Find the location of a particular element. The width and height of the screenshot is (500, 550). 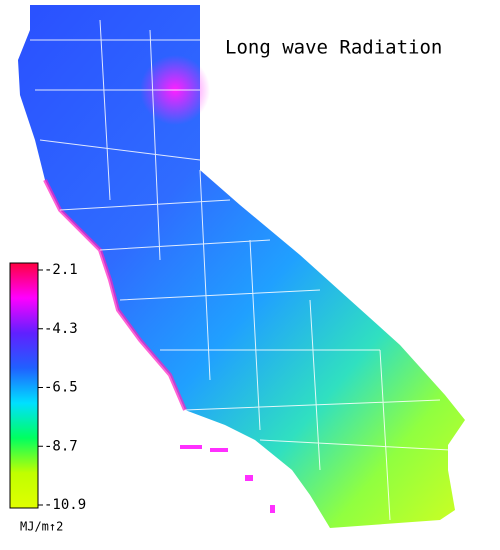

colorbar-tick-label: -10.9 is located at coordinates (65, 505).